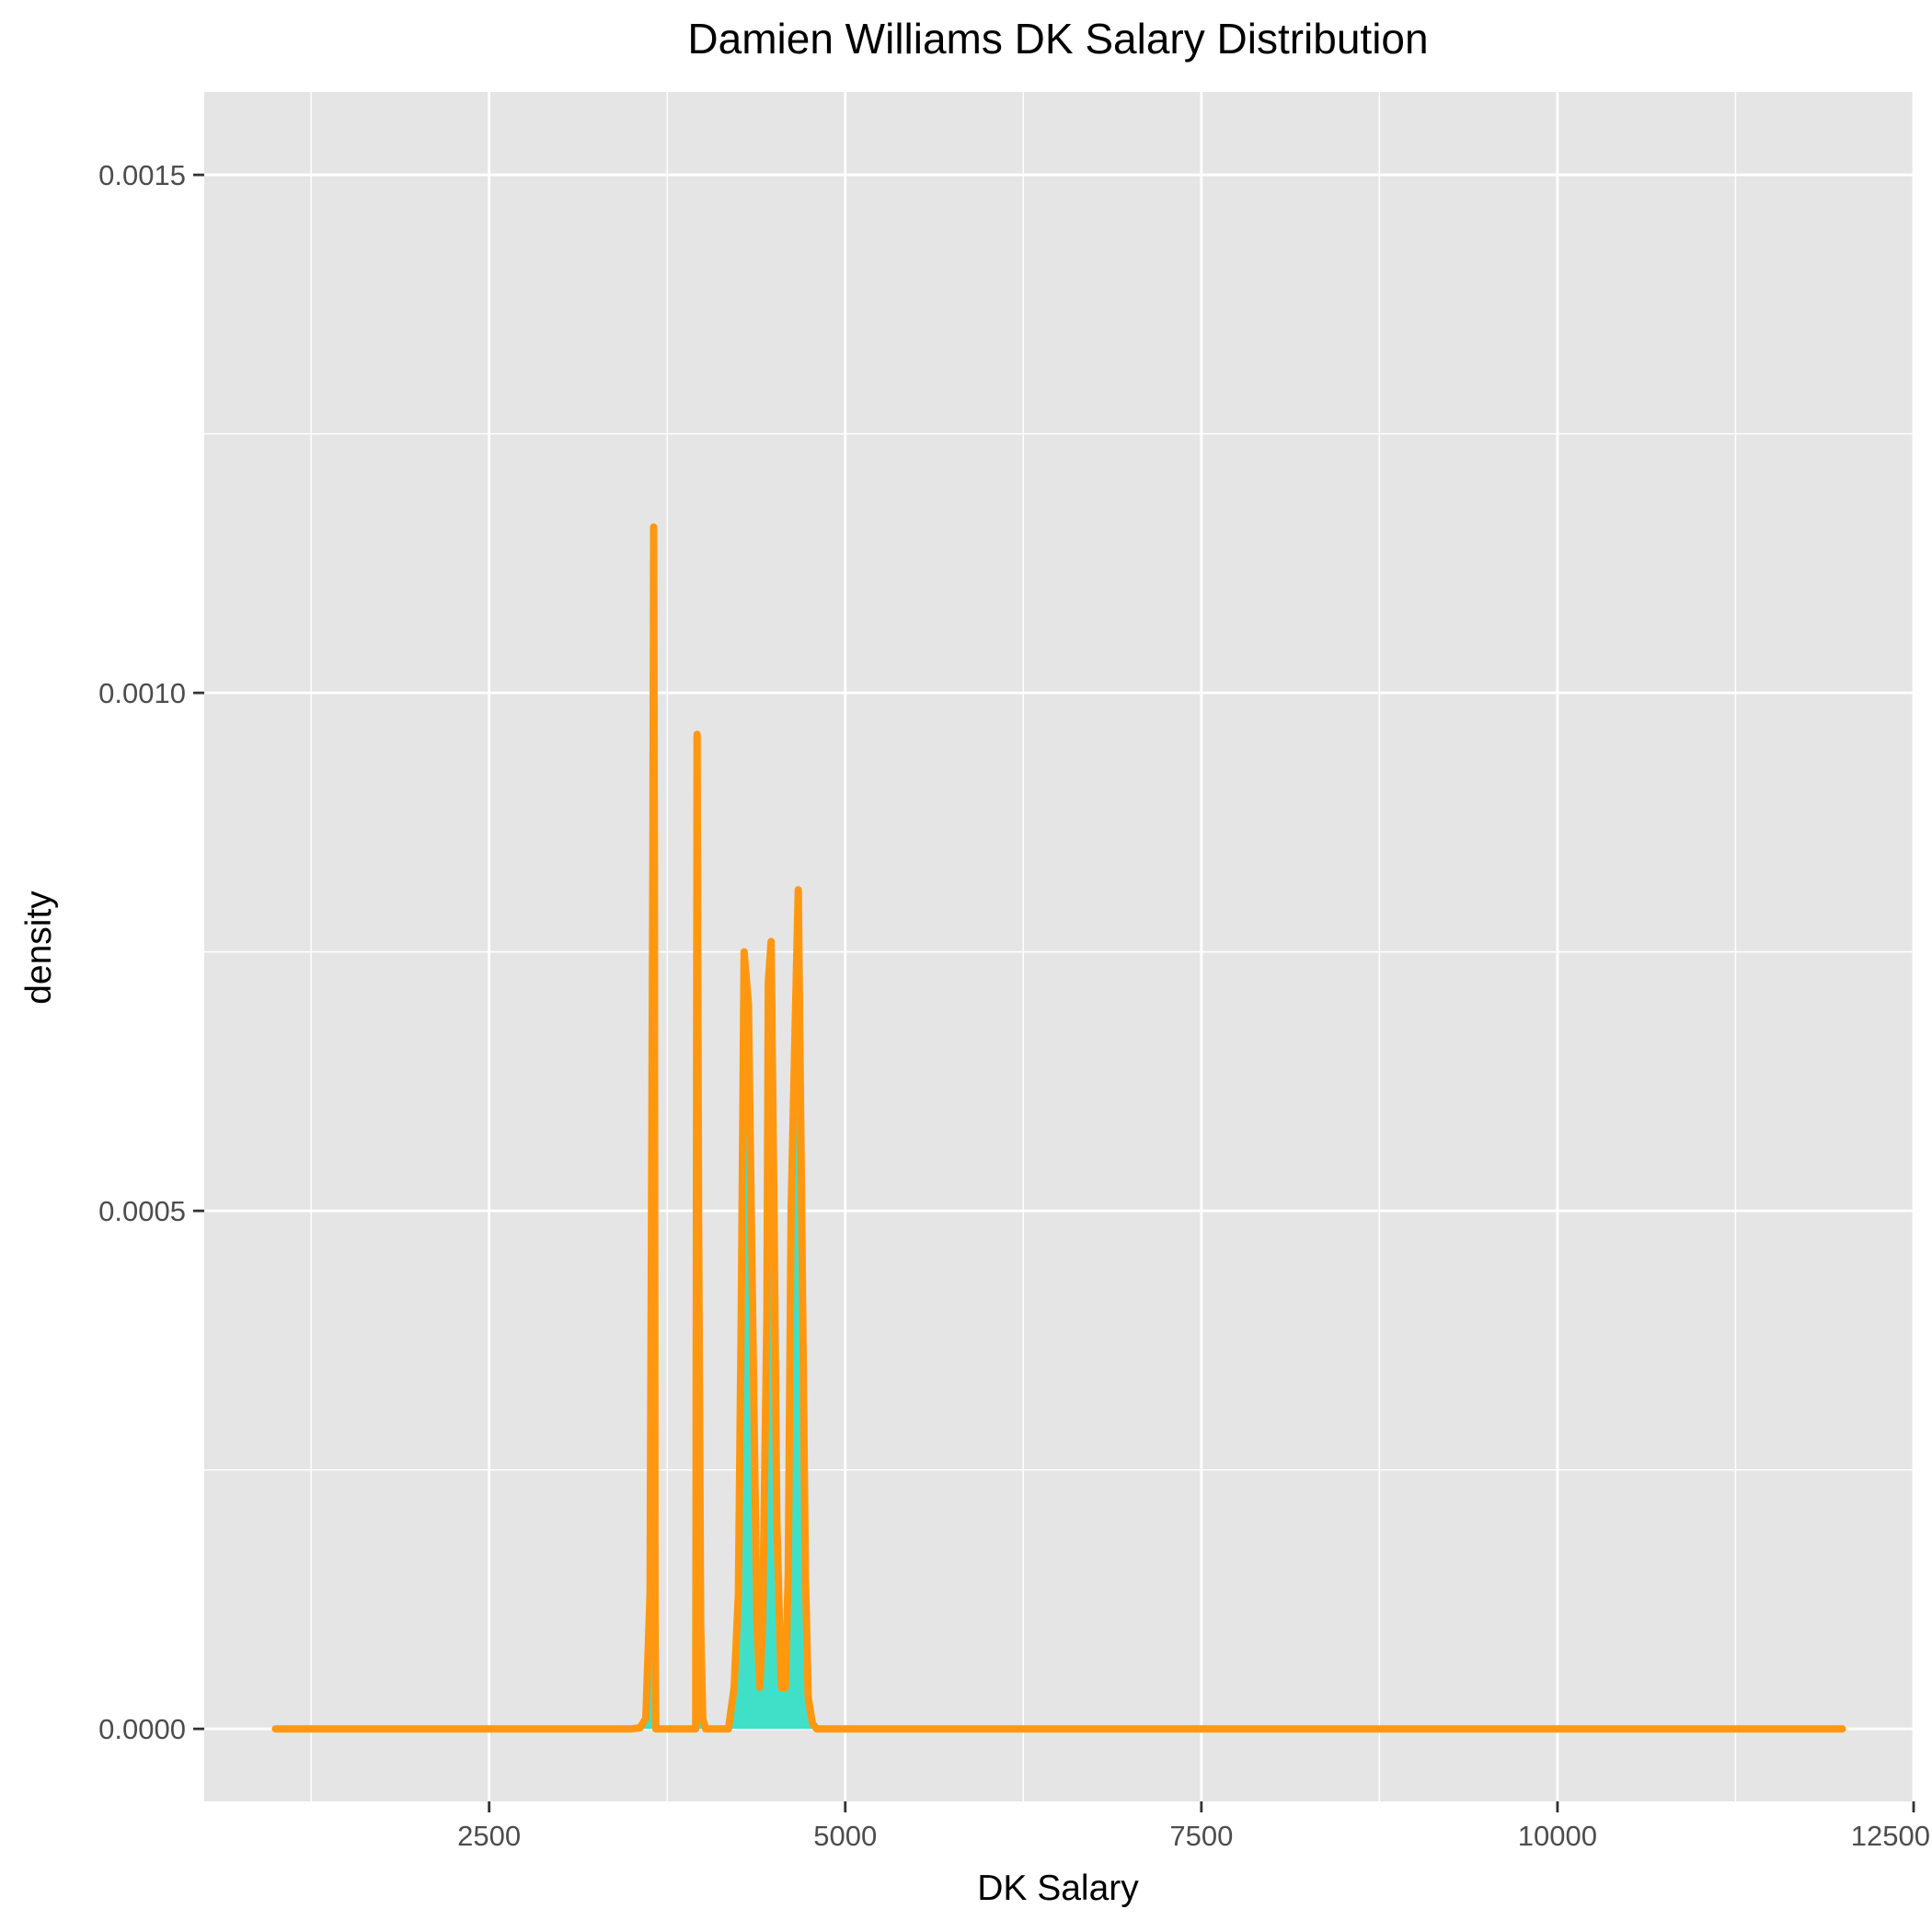 The image size is (1932, 1932). What do you see at coordinates (142, 693) in the screenshot?
I see `y-tick-label: 0.0010` at bounding box center [142, 693].